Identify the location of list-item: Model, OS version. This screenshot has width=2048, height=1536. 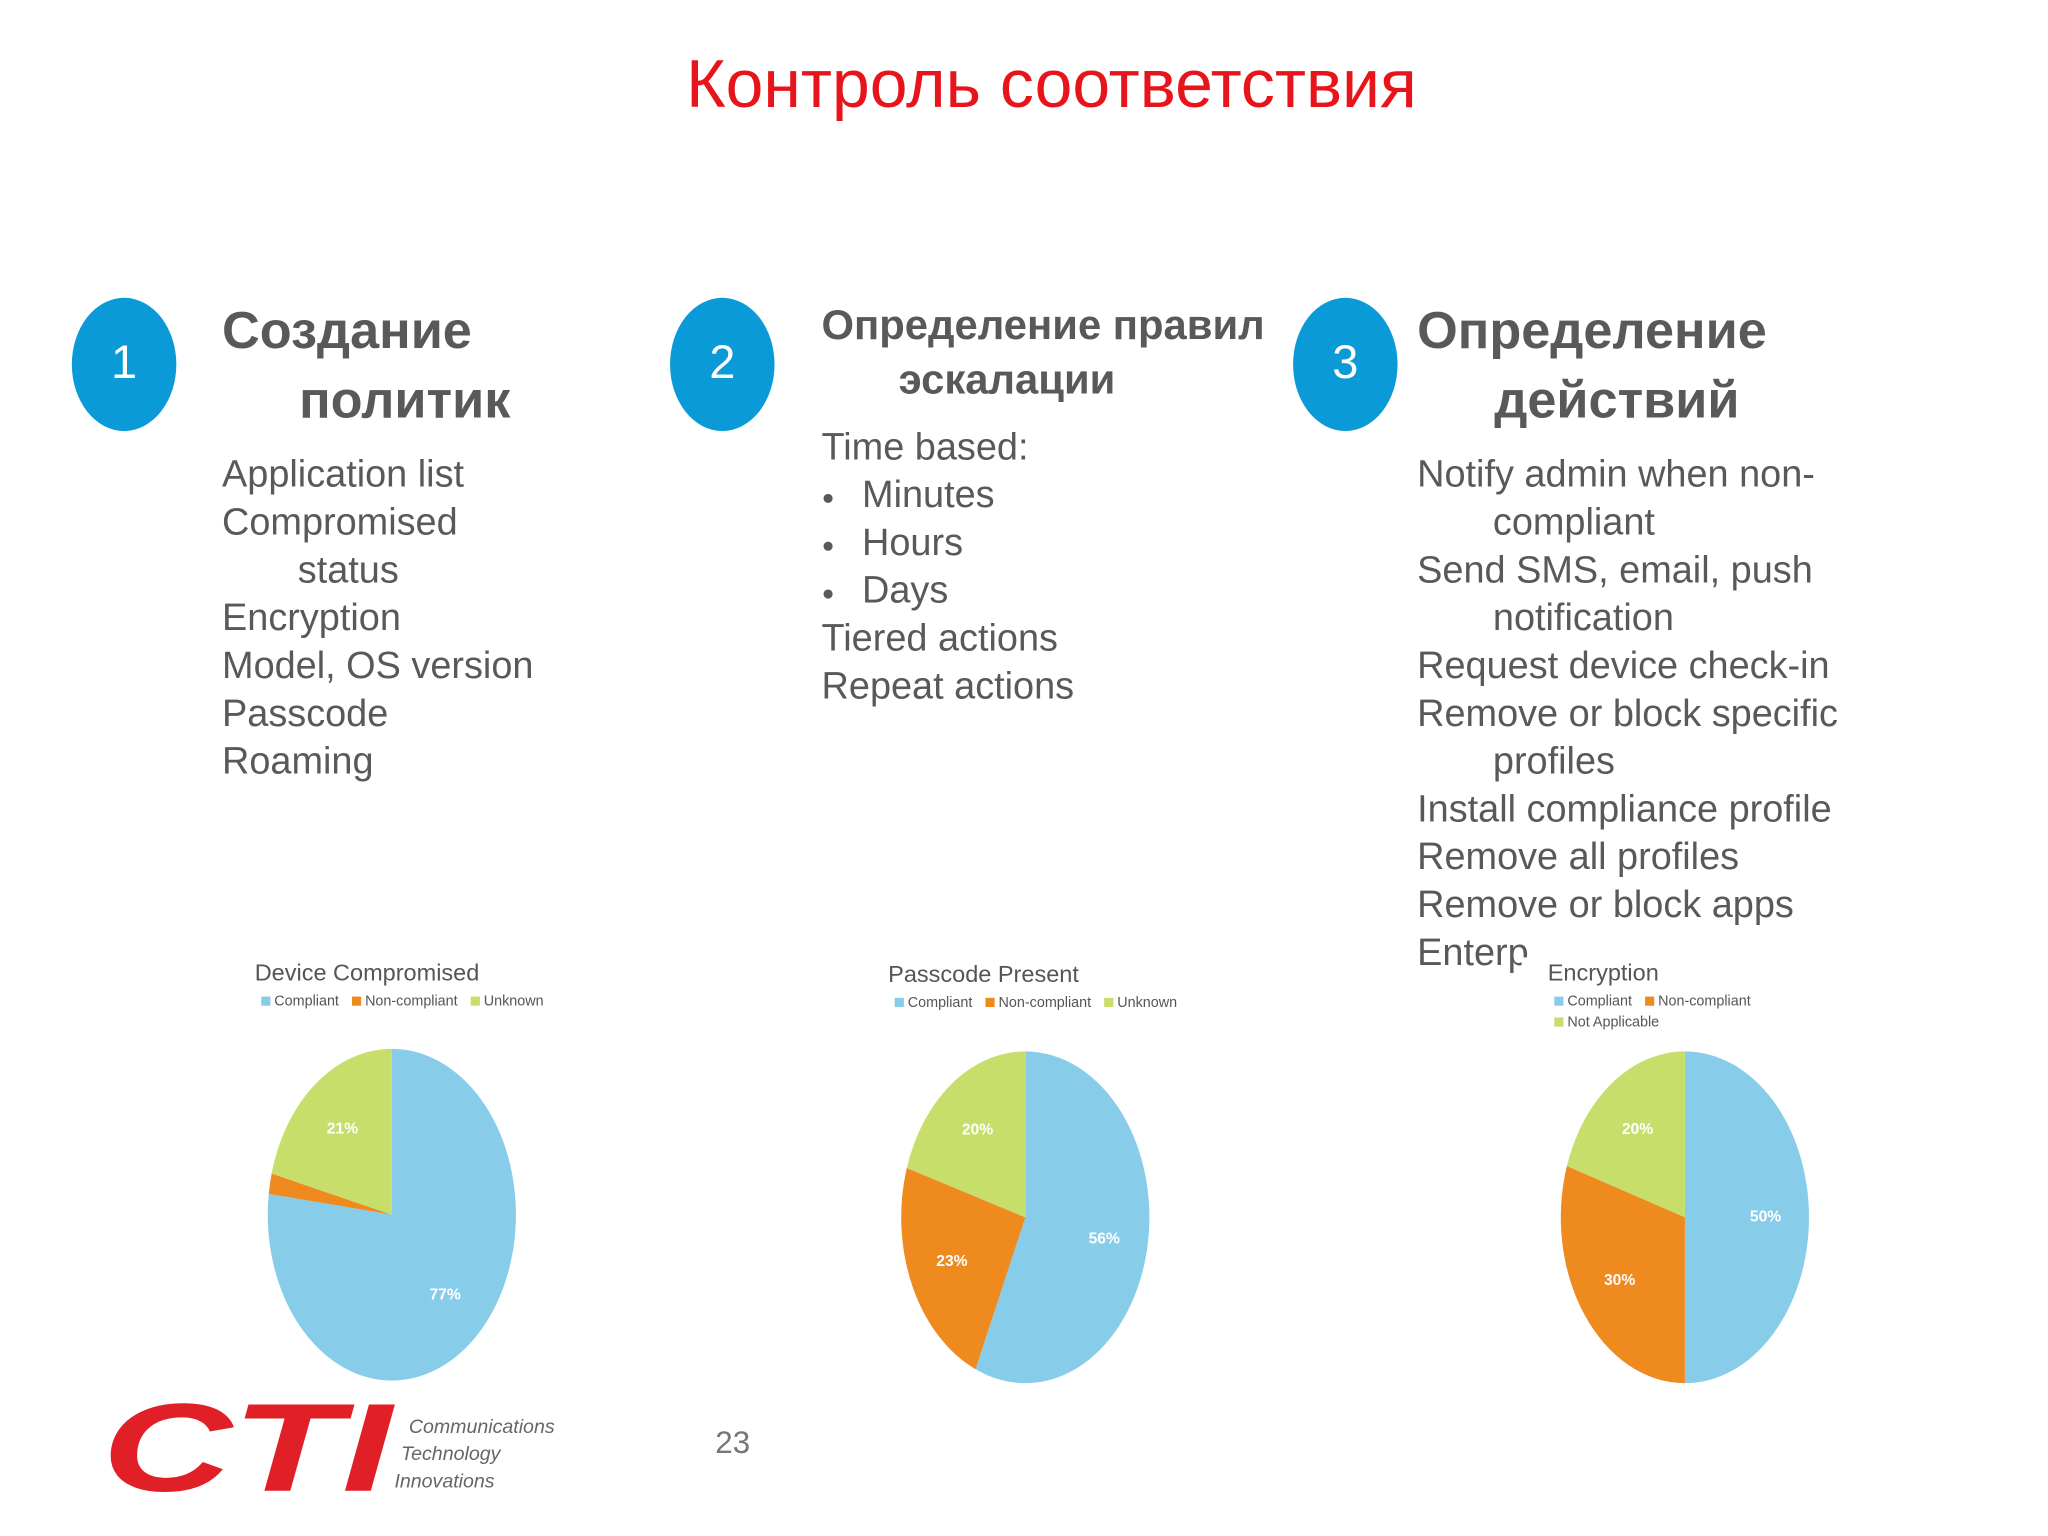
(377, 666).